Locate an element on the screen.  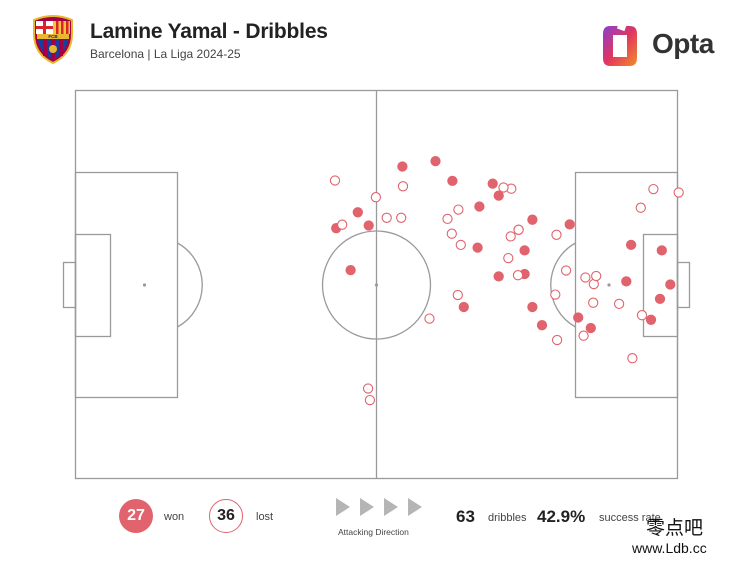
chart-subtitle: Barcelona | La Liga 2024-25 is located at coordinates (165, 54).